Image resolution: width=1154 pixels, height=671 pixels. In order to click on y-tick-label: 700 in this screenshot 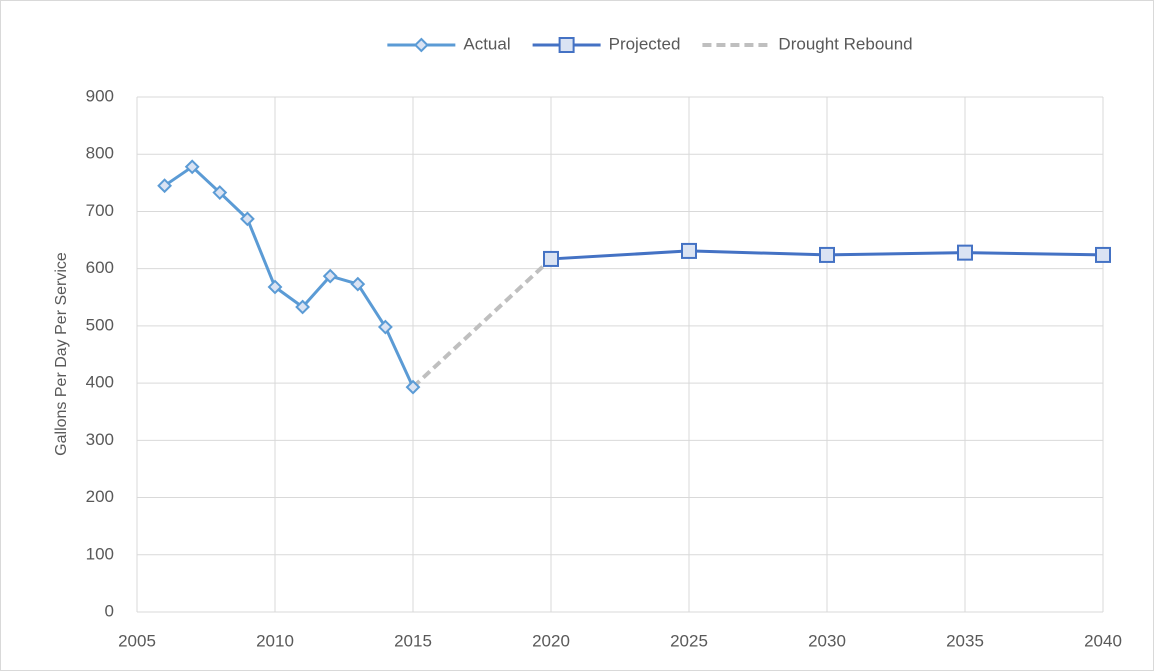, I will do `click(100, 210)`.